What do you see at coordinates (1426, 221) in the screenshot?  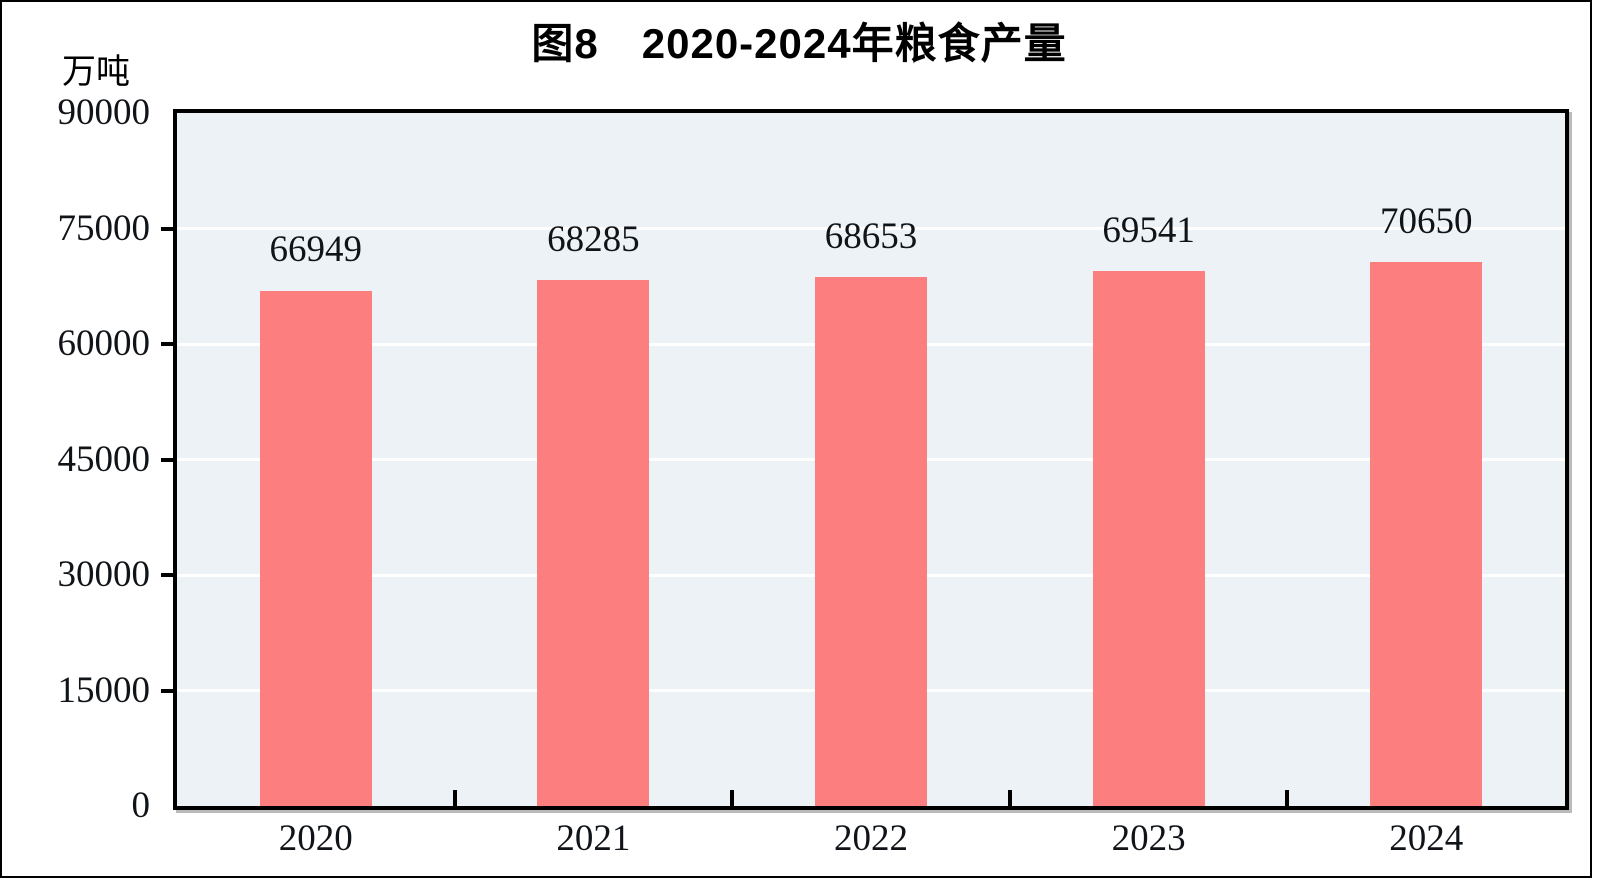 I see `bar-value-label: 70650` at bounding box center [1426, 221].